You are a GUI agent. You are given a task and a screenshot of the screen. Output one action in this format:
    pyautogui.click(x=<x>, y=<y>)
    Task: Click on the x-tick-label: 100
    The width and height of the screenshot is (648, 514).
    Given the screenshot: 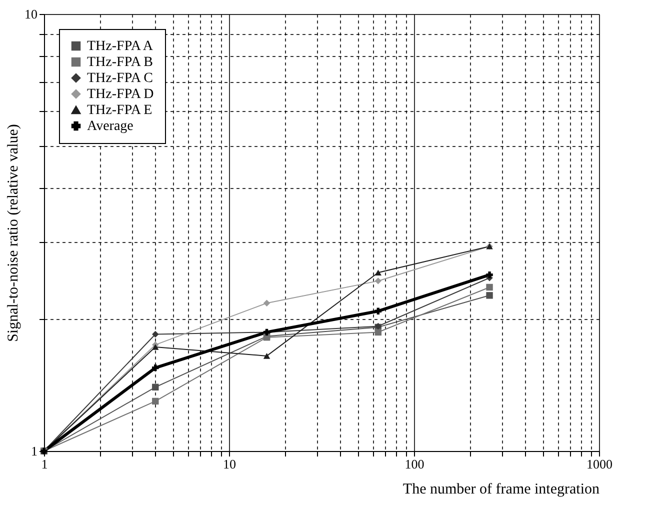 What is the action you would take?
    pyautogui.click(x=414, y=464)
    